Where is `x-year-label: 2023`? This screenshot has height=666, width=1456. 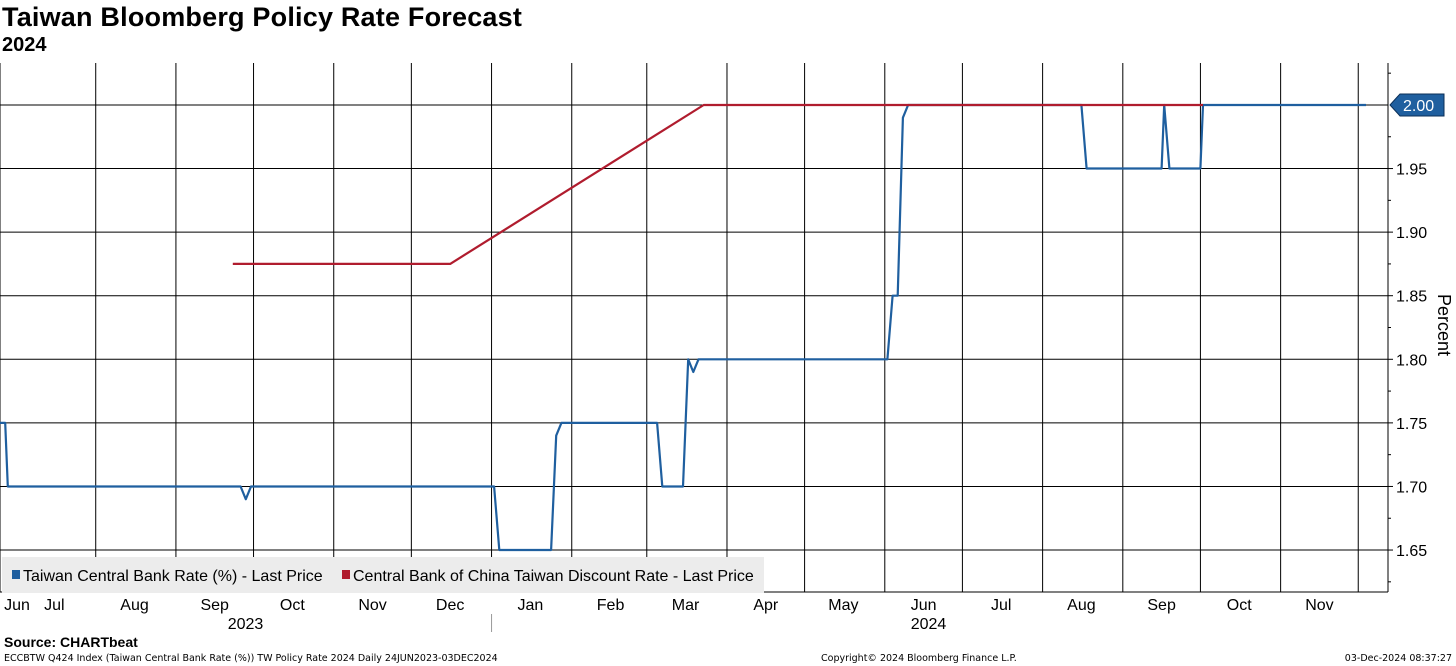
x-year-label: 2023 is located at coordinates (246, 624).